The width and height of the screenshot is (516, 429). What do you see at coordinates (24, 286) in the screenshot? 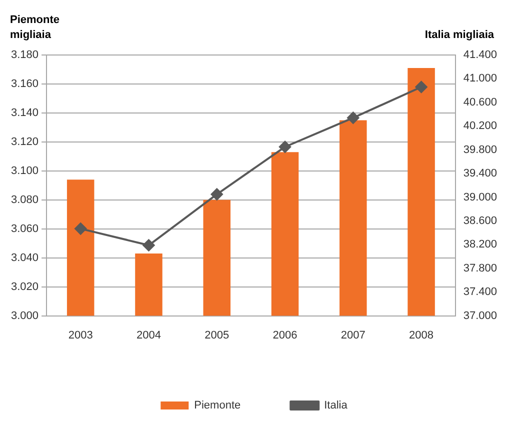
I see `y-tick-label: 3.020` at bounding box center [24, 286].